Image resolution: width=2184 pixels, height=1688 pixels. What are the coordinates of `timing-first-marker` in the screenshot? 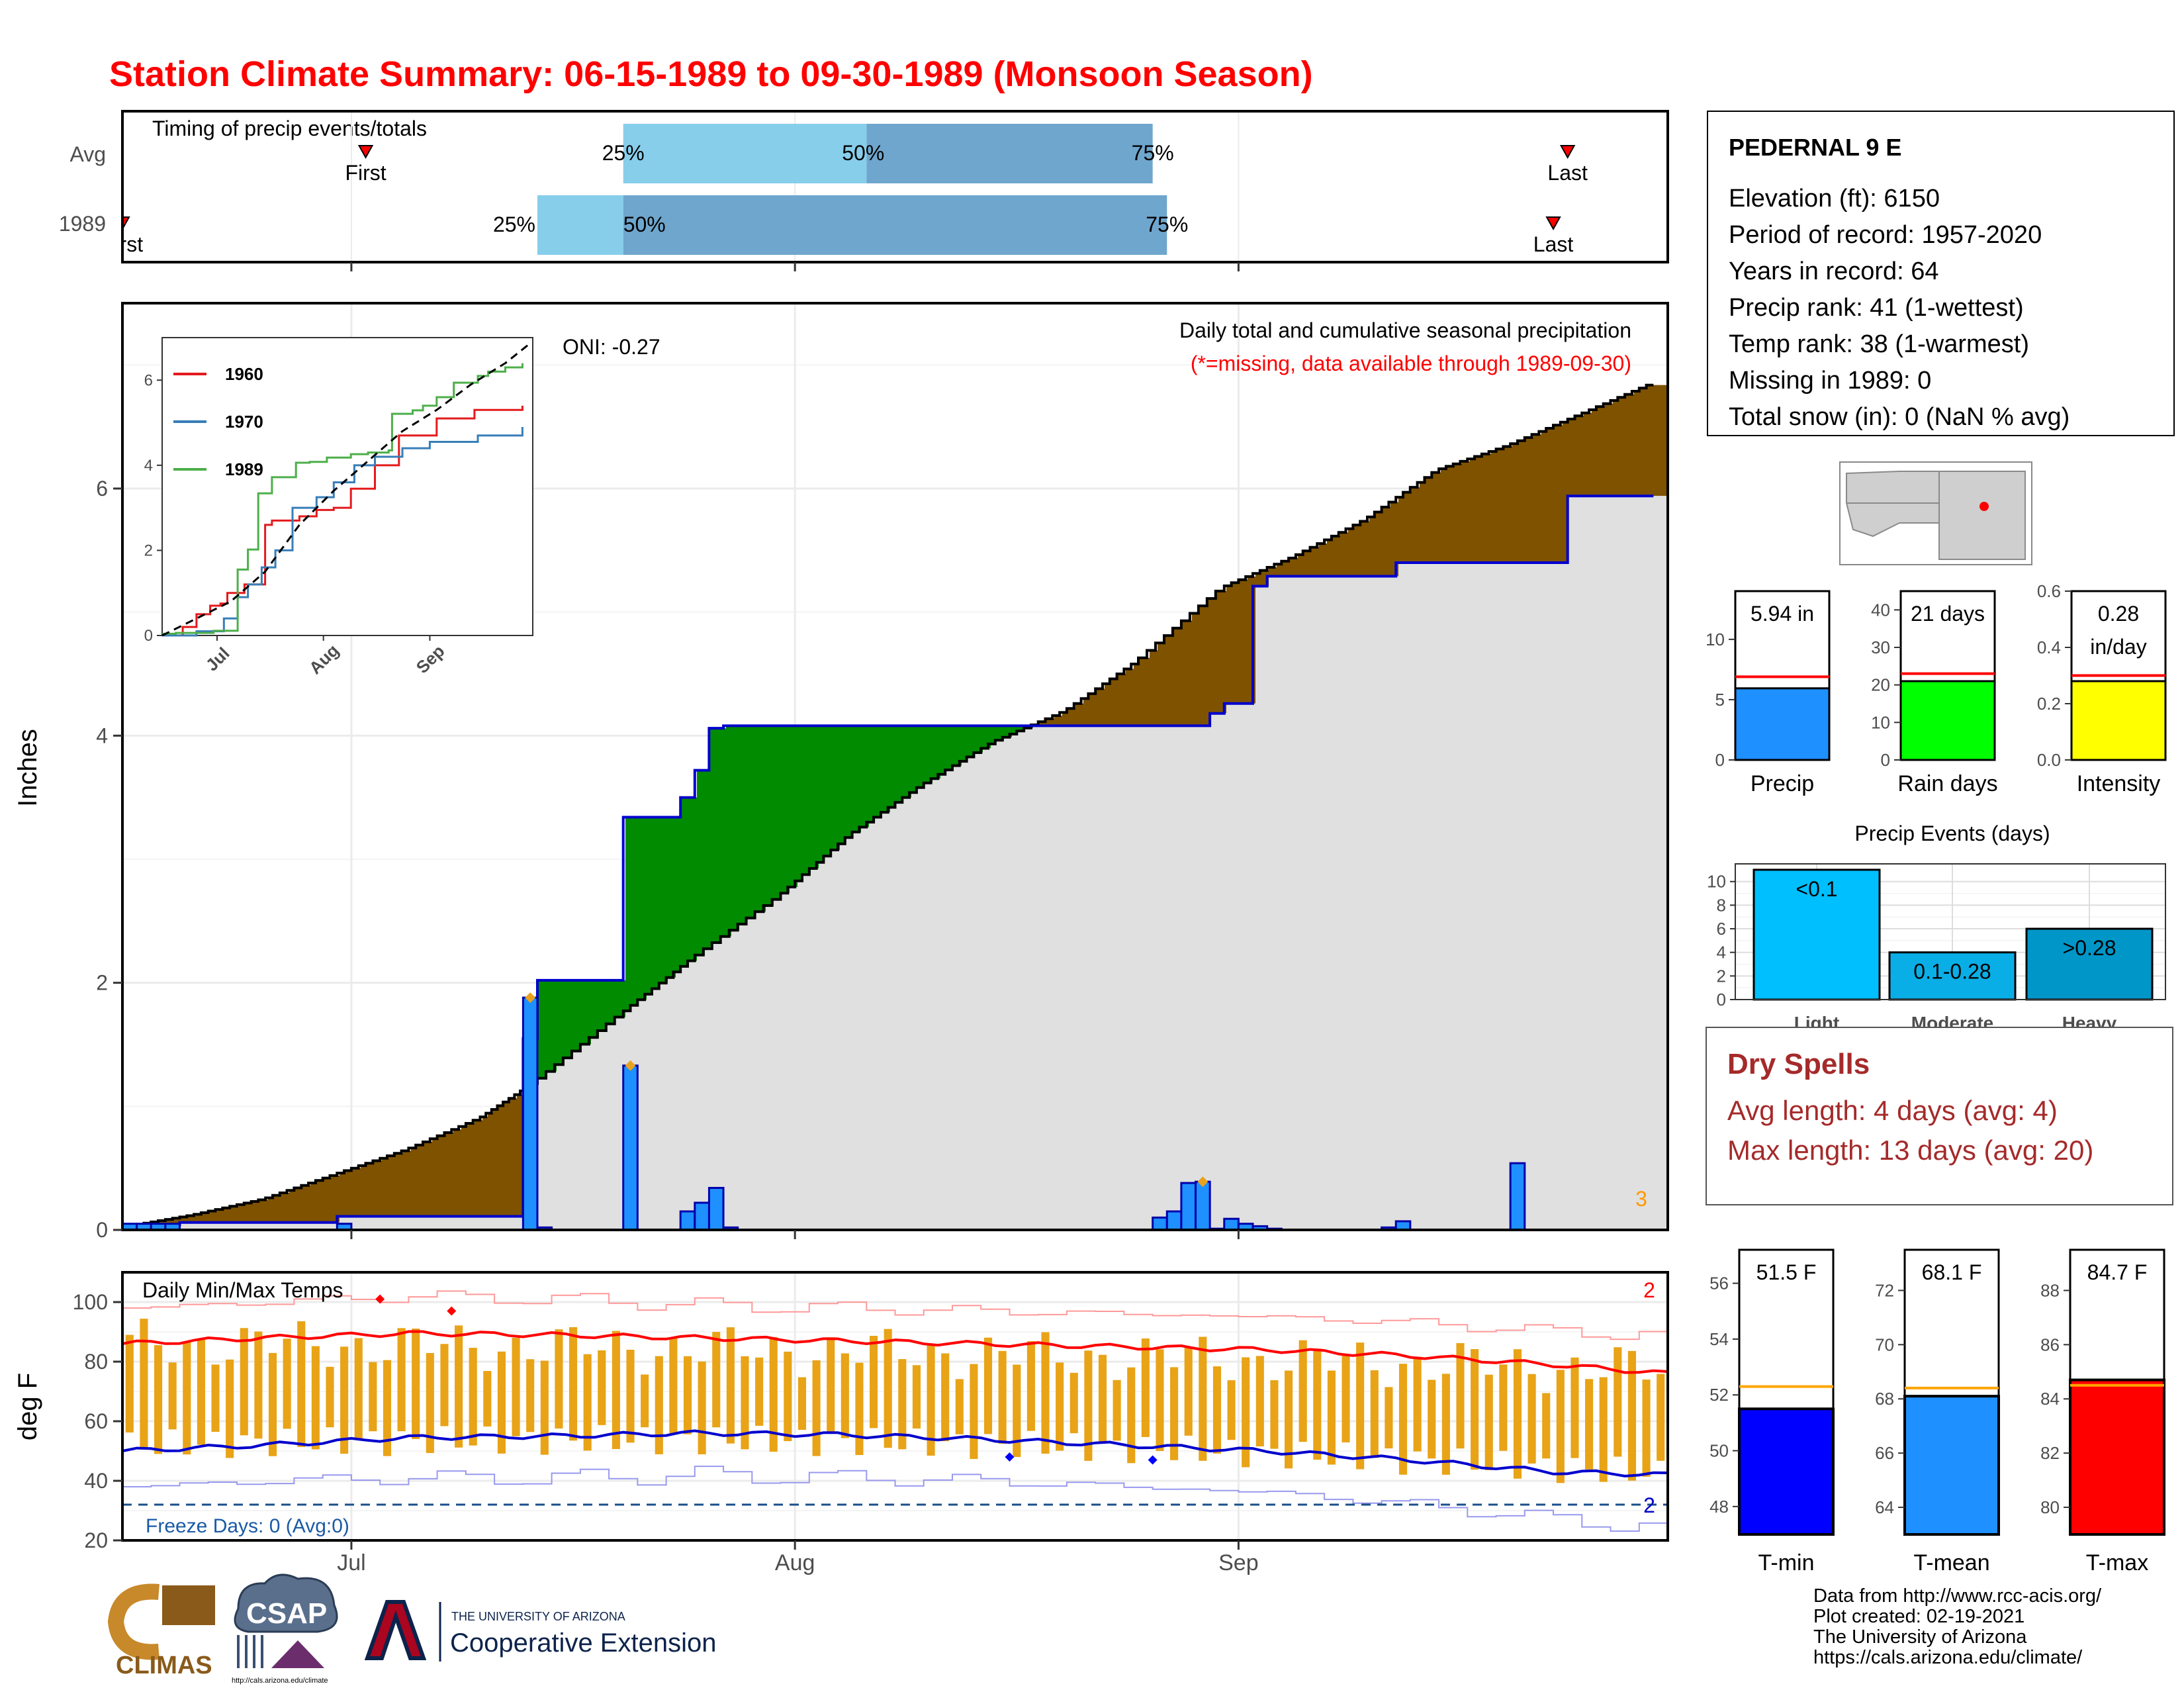 It's located at (365, 152).